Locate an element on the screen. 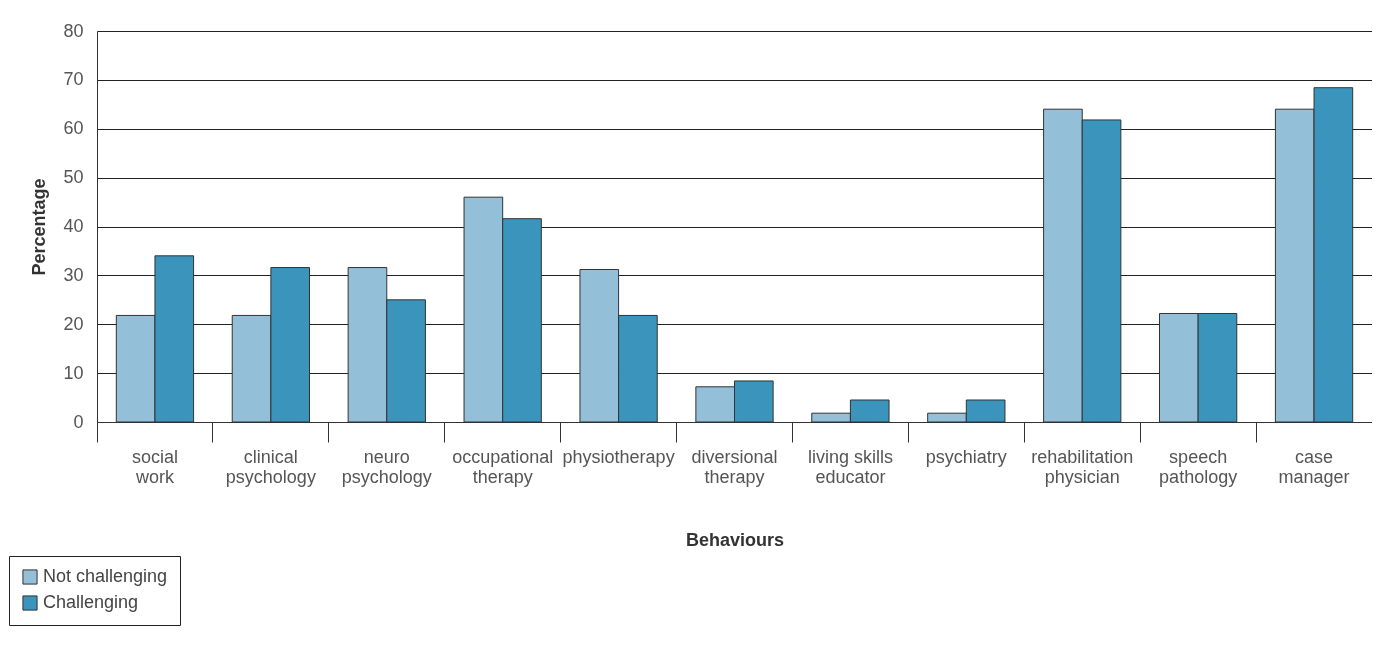  x-tick-label: speech pathology is located at coordinates (1198, 466).